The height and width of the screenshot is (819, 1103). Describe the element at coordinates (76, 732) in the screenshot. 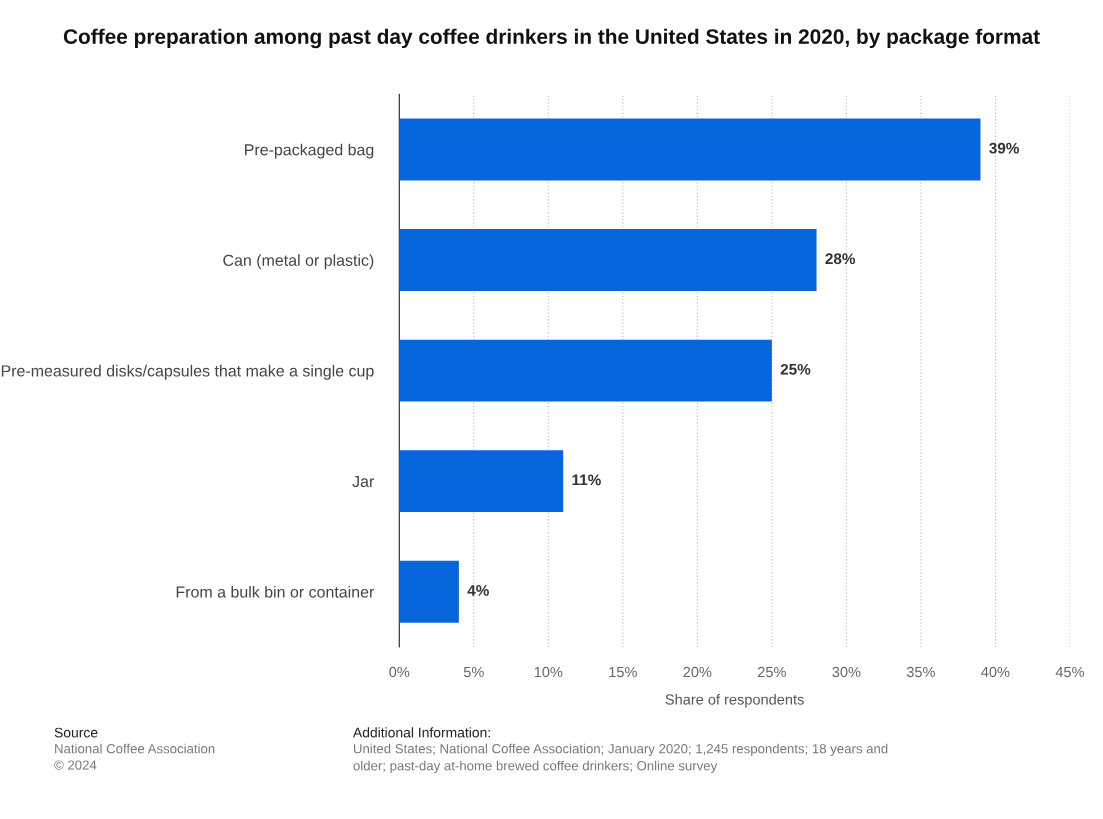

I see `text: Source` at that location.